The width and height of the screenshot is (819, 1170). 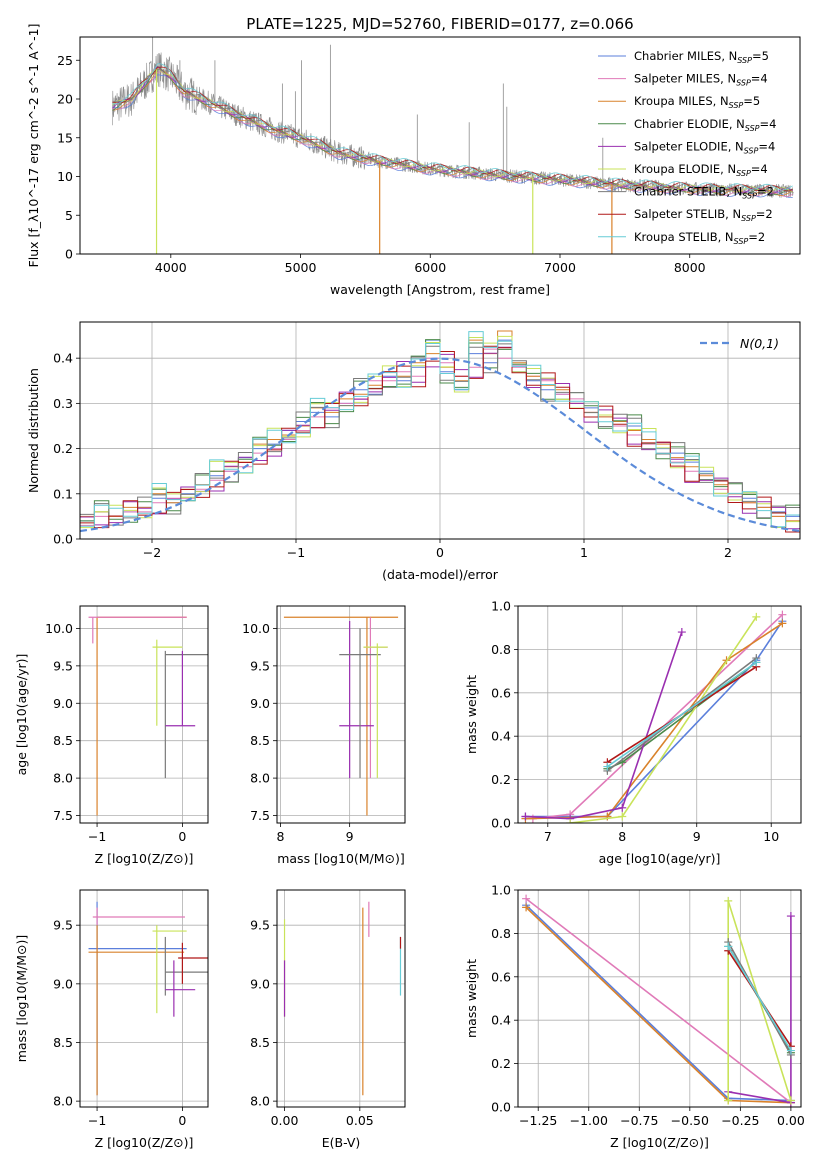 I want to click on legend-label: Salpeter MILES, NSSP=4, so click(x=701, y=80).